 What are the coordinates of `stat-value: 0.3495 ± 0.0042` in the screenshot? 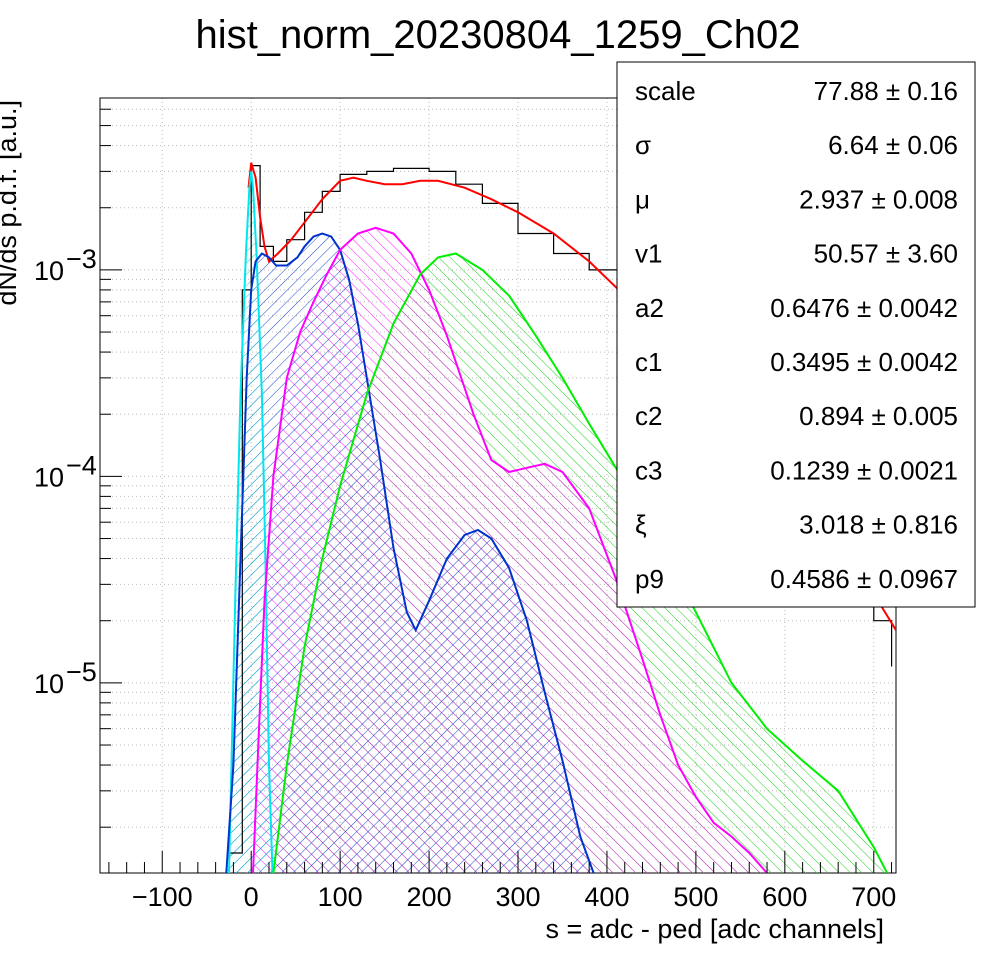 It's located at (864, 362).